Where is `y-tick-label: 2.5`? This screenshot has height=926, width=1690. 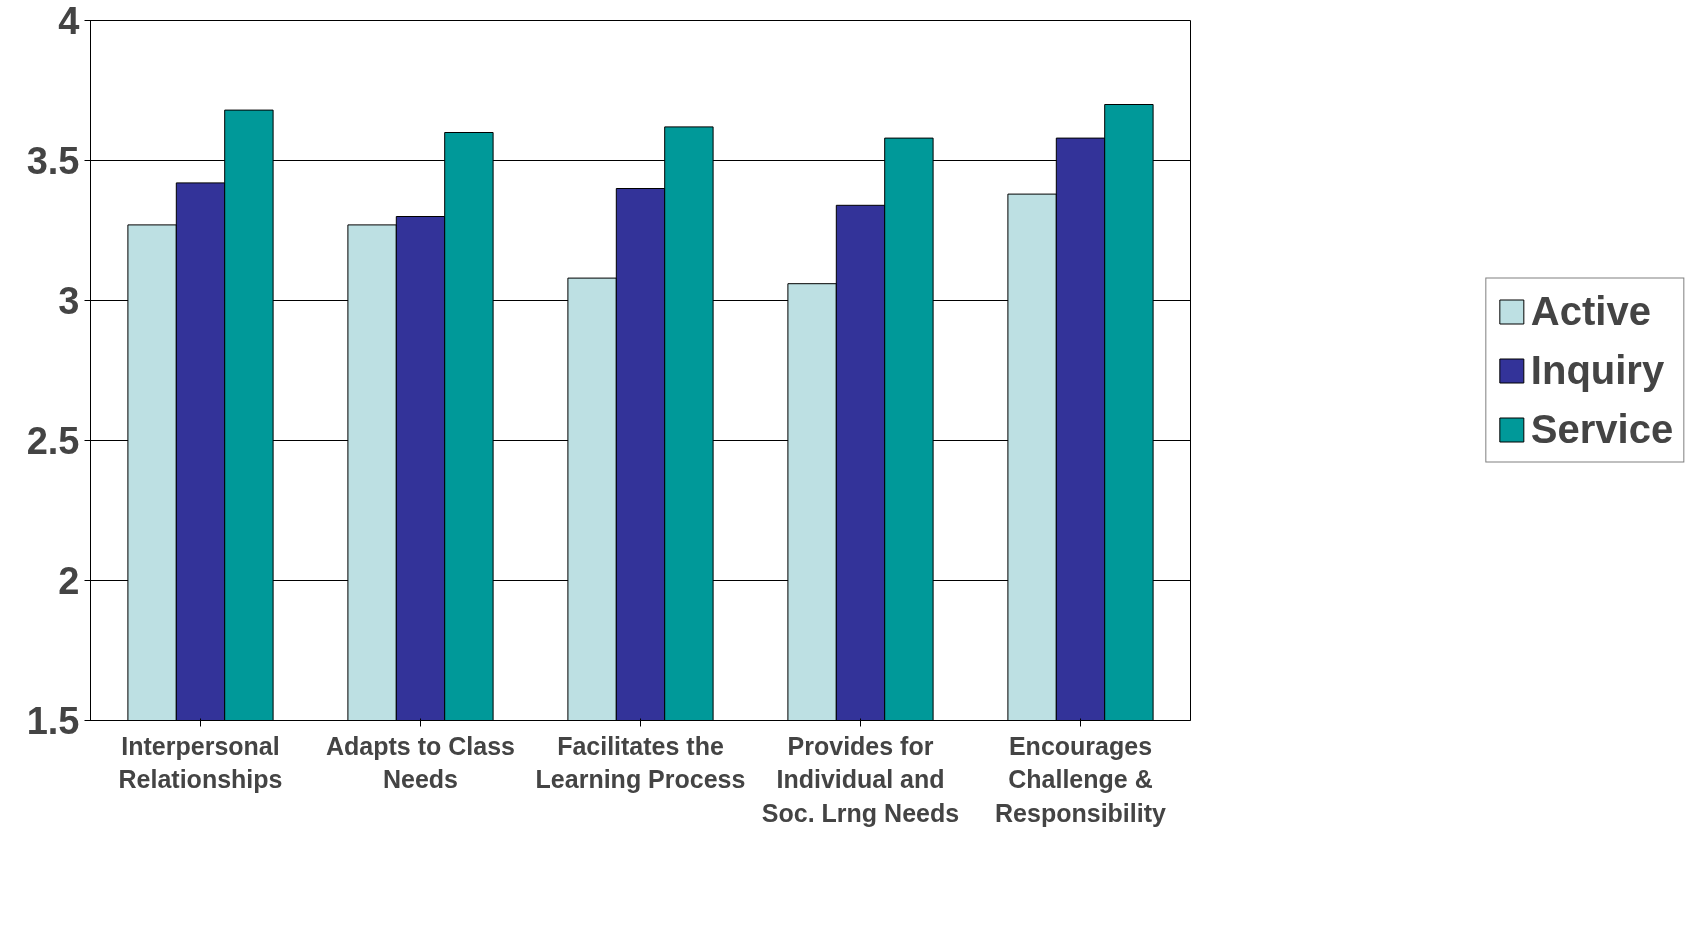
y-tick-label: 2.5 is located at coordinates (53, 441).